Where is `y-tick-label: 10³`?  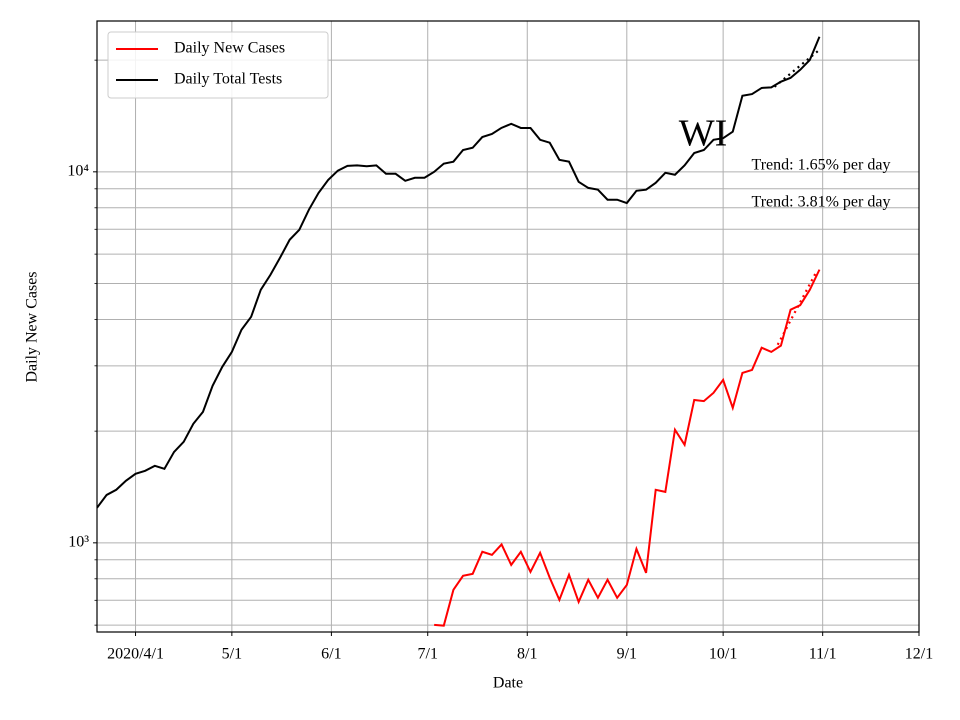 y-tick-label: 10³ is located at coordinates (78, 542).